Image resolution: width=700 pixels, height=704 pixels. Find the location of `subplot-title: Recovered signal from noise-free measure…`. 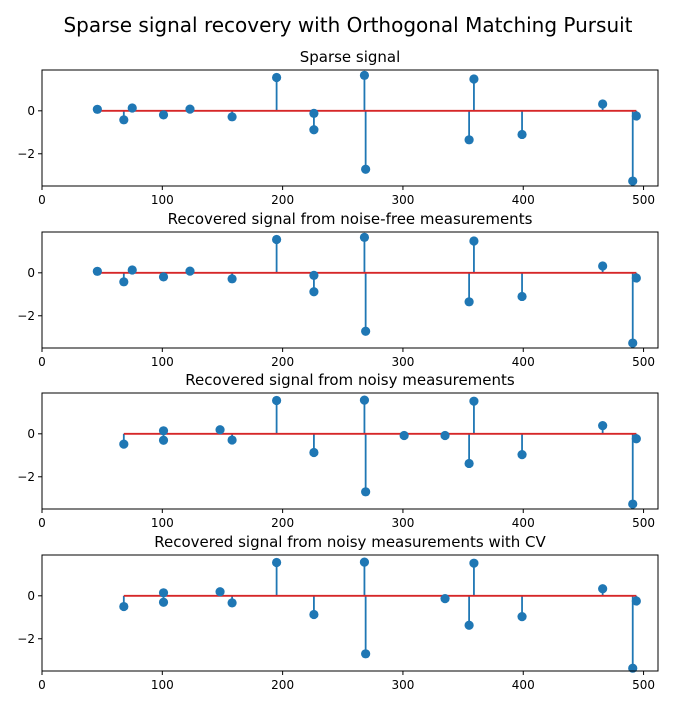

subplot-title: Recovered signal from noise-free measure… is located at coordinates (350, 219).